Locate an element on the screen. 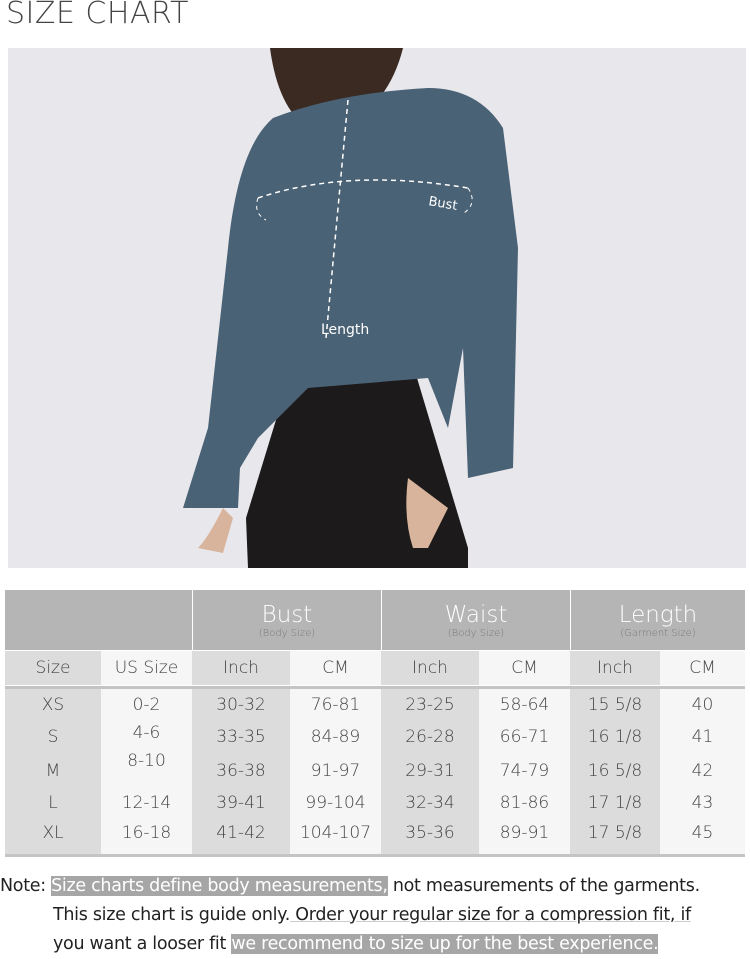 Image resolution: width=750 pixels, height=959 pixels. table-cell: 32-34 is located at coordinates (430, 803).